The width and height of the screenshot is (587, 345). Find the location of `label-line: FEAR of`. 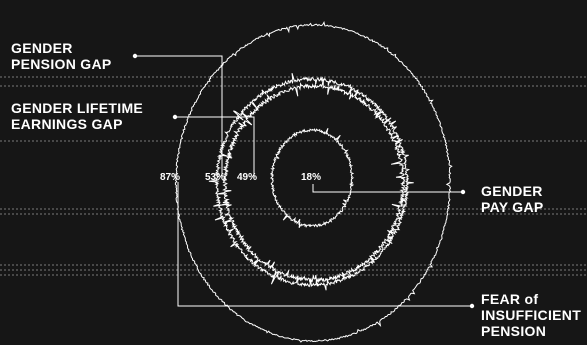

label-line: FEAR of is located at coordinates (510, 299).